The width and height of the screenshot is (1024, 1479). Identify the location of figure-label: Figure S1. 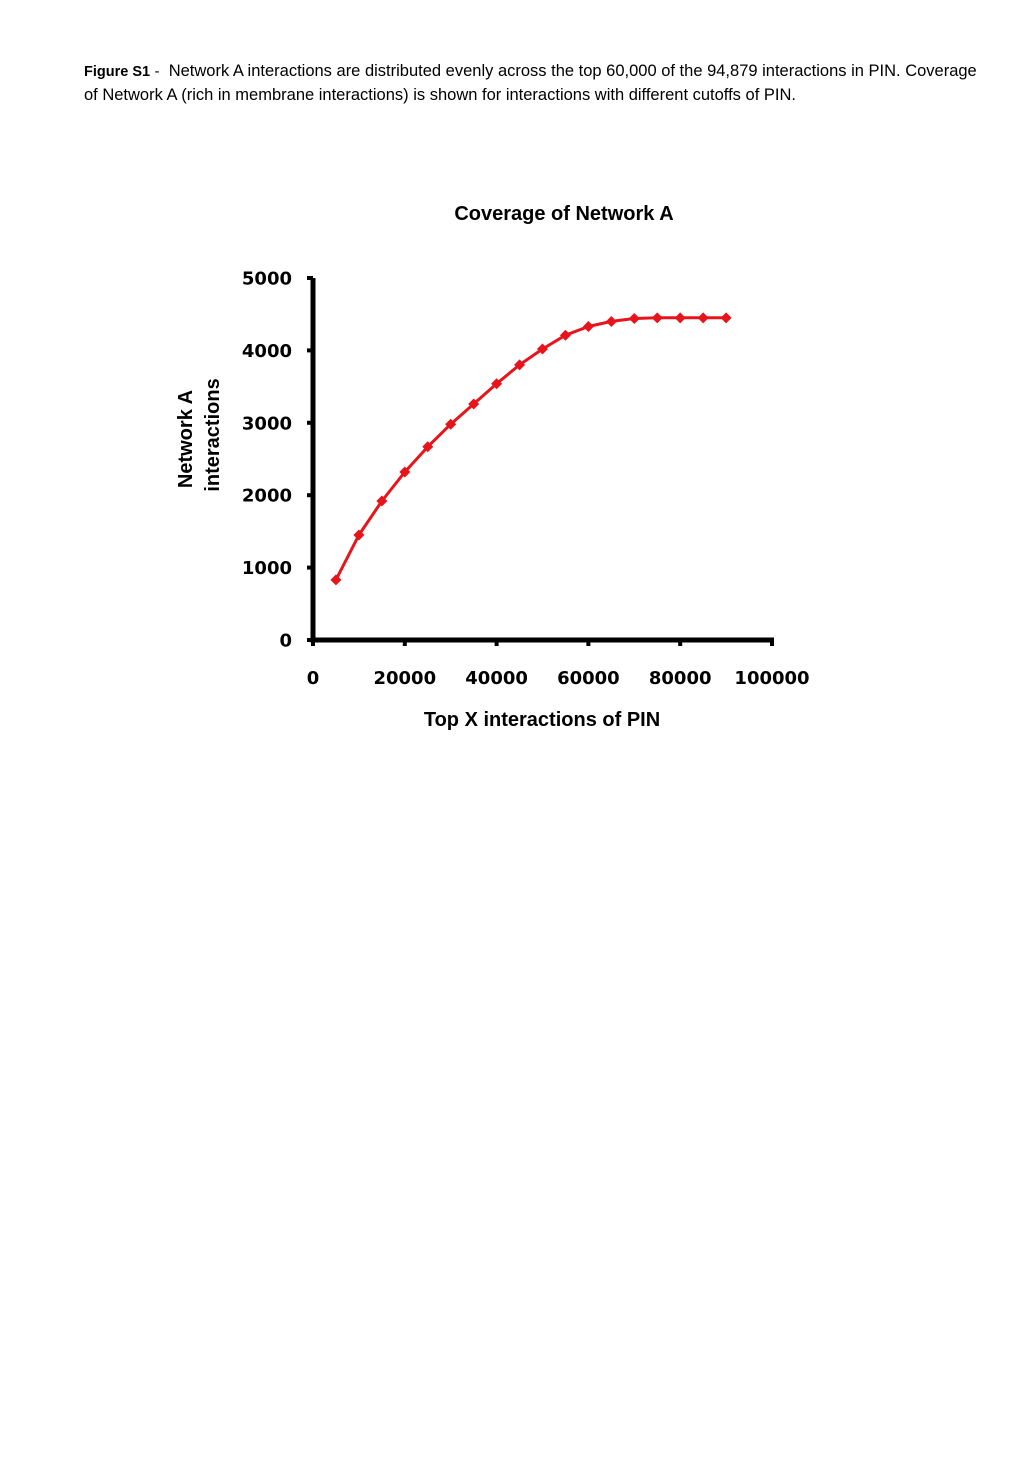
(117, 72).